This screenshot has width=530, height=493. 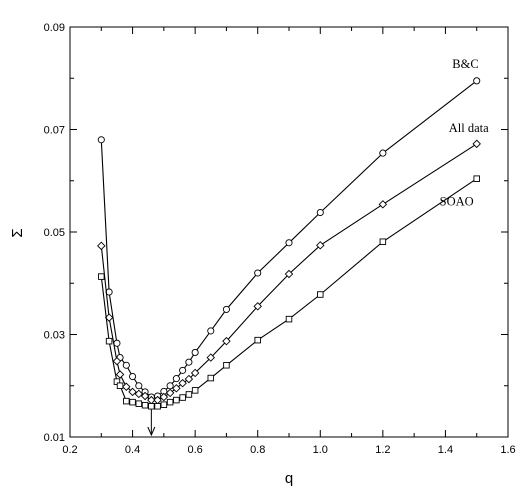 What do you see at coordinates (289, 478) in the screenshot?
I see `x-axis-label: q` at bounding box center [289, 478].